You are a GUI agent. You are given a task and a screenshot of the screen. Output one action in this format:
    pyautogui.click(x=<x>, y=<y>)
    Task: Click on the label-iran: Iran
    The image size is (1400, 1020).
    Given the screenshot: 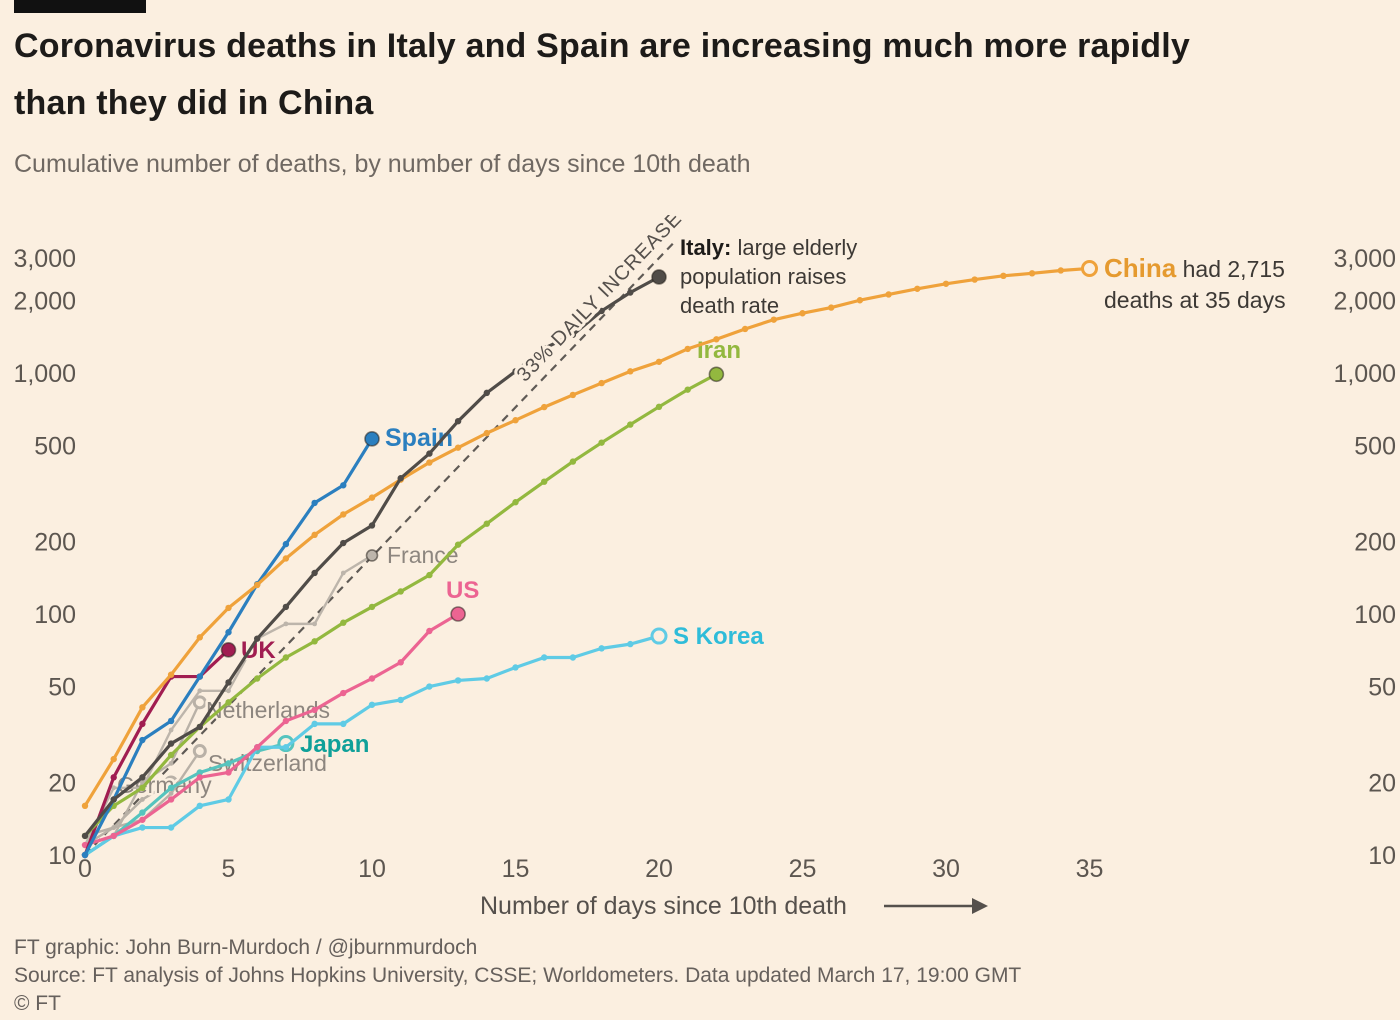 What is the action you would take?
    pyautogui.click(x=719, y=350)
    